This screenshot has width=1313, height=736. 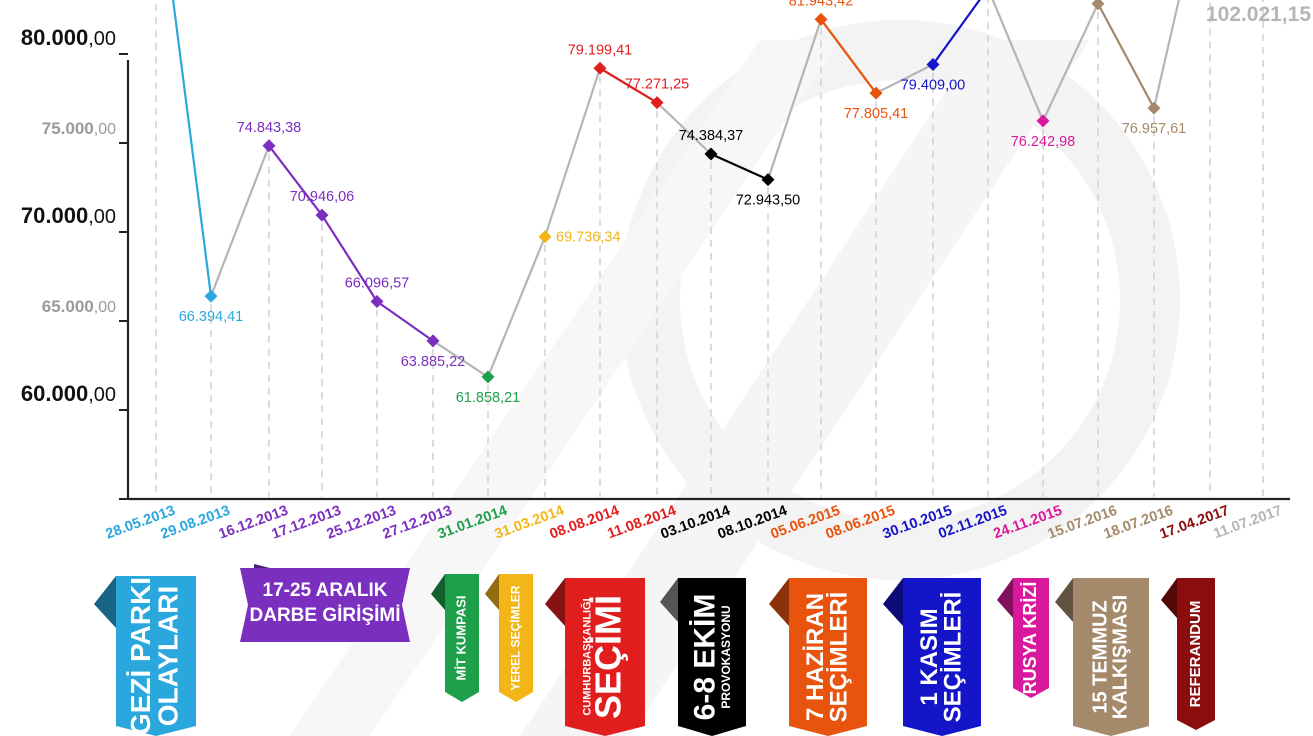 I want to click on event-ribbon: MİT KUMPASI, so click(x=455, y=638).